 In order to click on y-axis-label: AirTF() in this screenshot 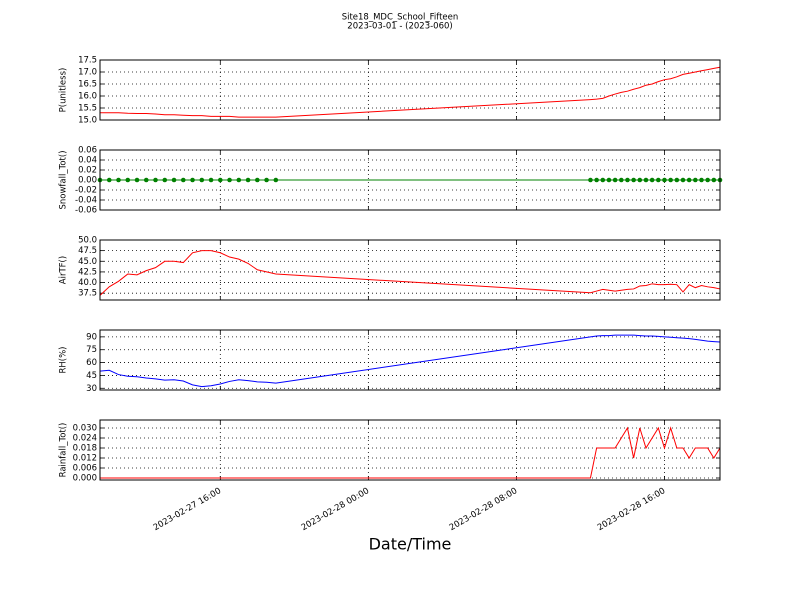, I will do `click(64, 270)`.